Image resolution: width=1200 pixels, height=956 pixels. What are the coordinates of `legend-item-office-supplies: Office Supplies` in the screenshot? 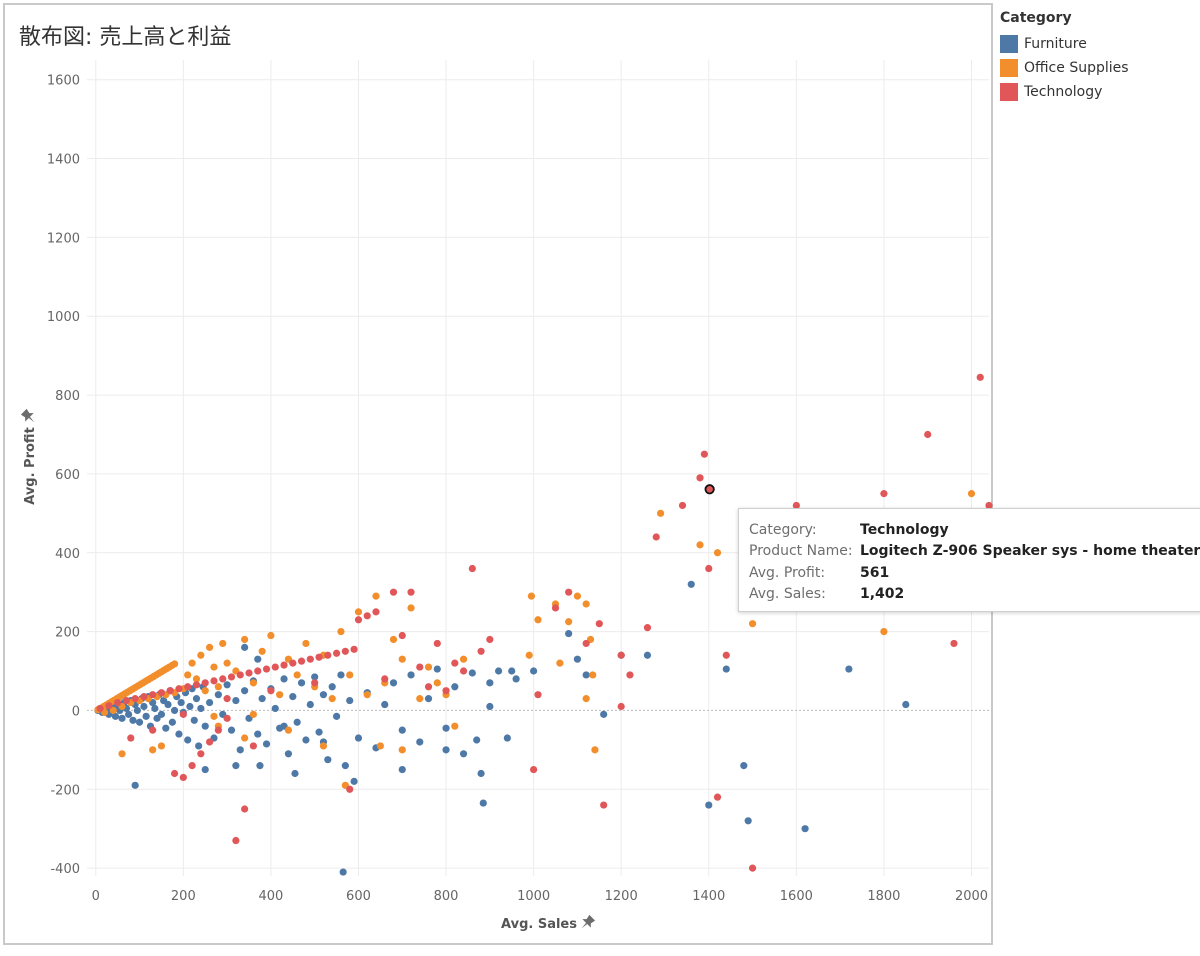 It's located at (1100, 68).